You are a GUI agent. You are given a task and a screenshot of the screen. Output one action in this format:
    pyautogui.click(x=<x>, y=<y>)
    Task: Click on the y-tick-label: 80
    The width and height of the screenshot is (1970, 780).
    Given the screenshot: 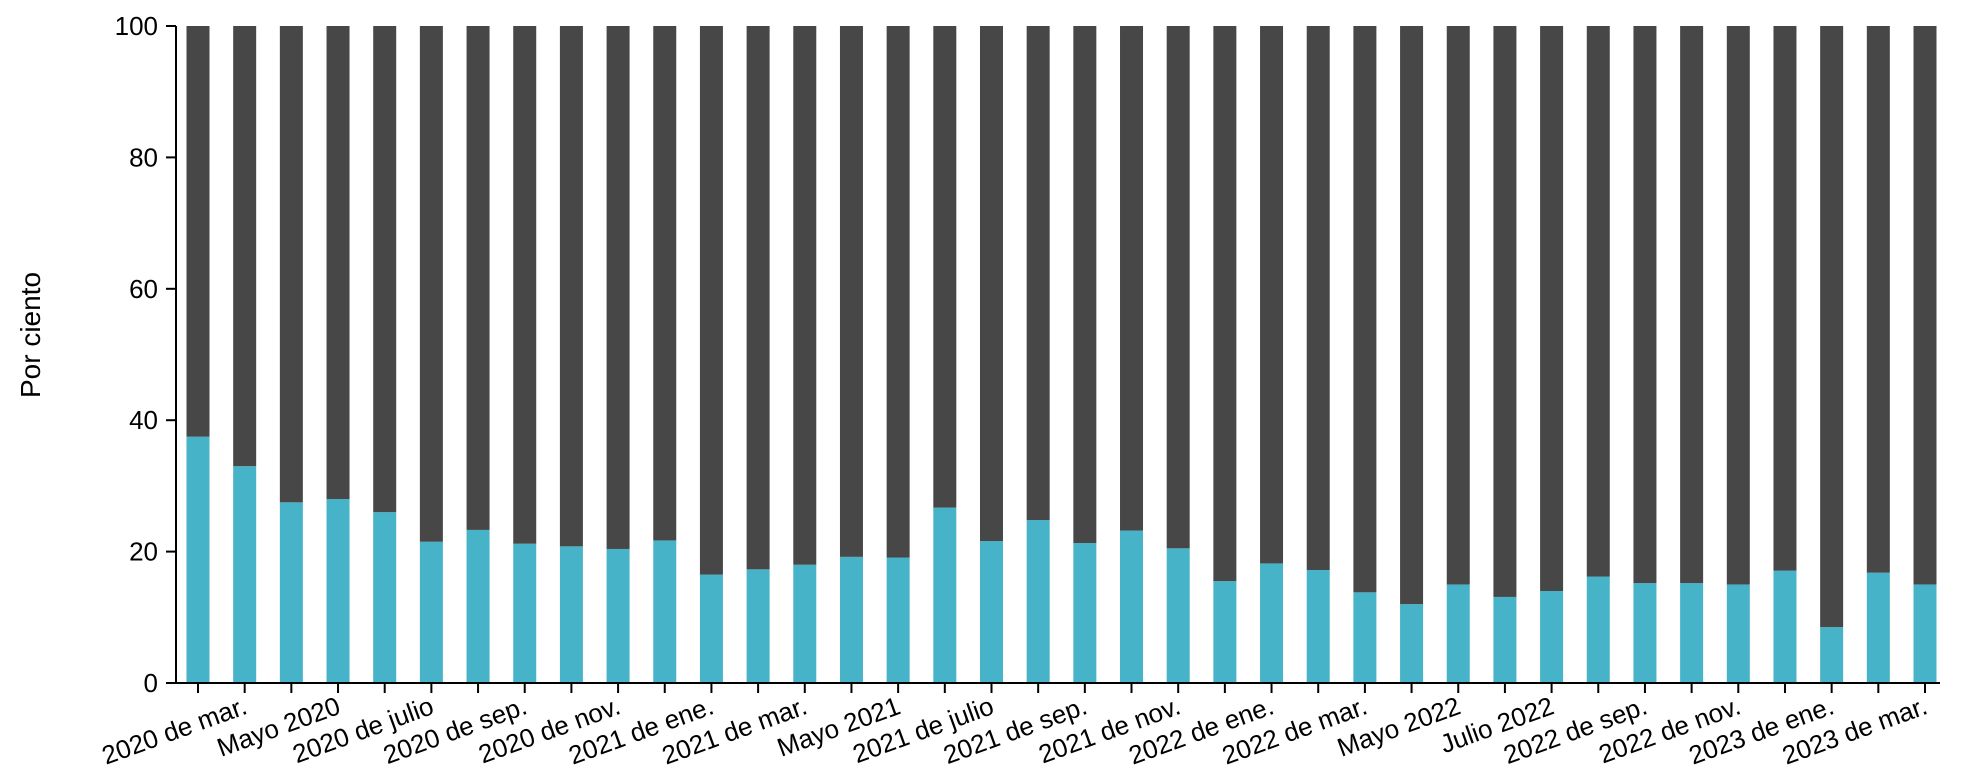 What is the action you would take?
    pyautogui.click(x=143, y=157)
    